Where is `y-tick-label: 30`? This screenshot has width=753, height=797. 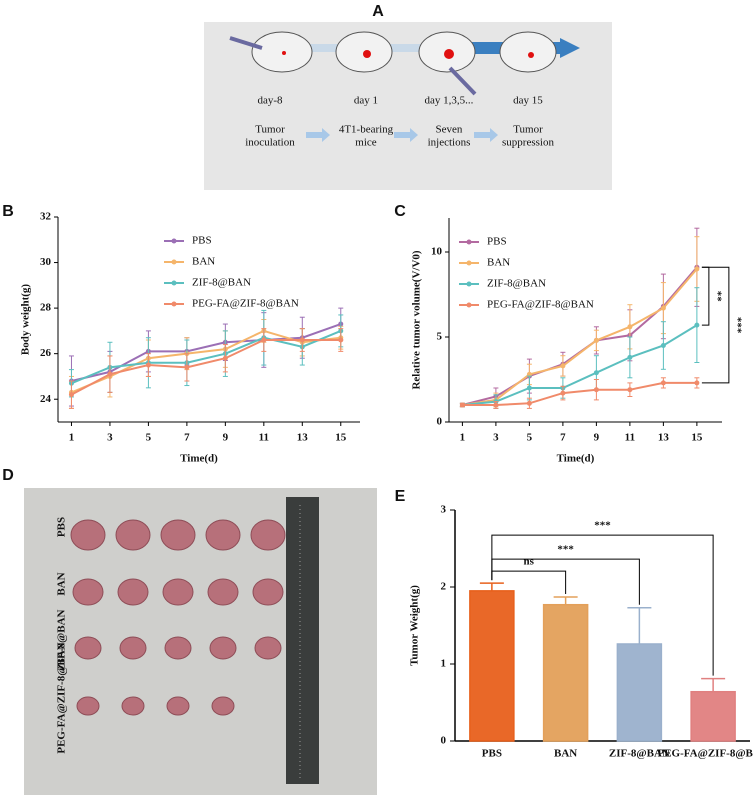 y-tick-label: 30 is located at coordinates (46, 262).